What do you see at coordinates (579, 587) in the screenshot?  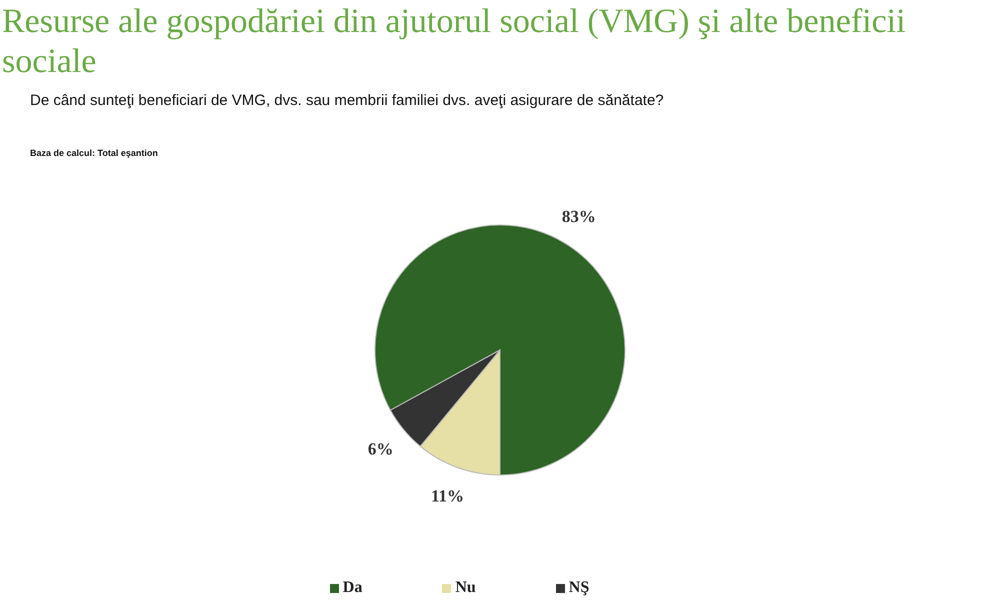 I see `legend-label: NŞ` at bounding box center [579, 587].